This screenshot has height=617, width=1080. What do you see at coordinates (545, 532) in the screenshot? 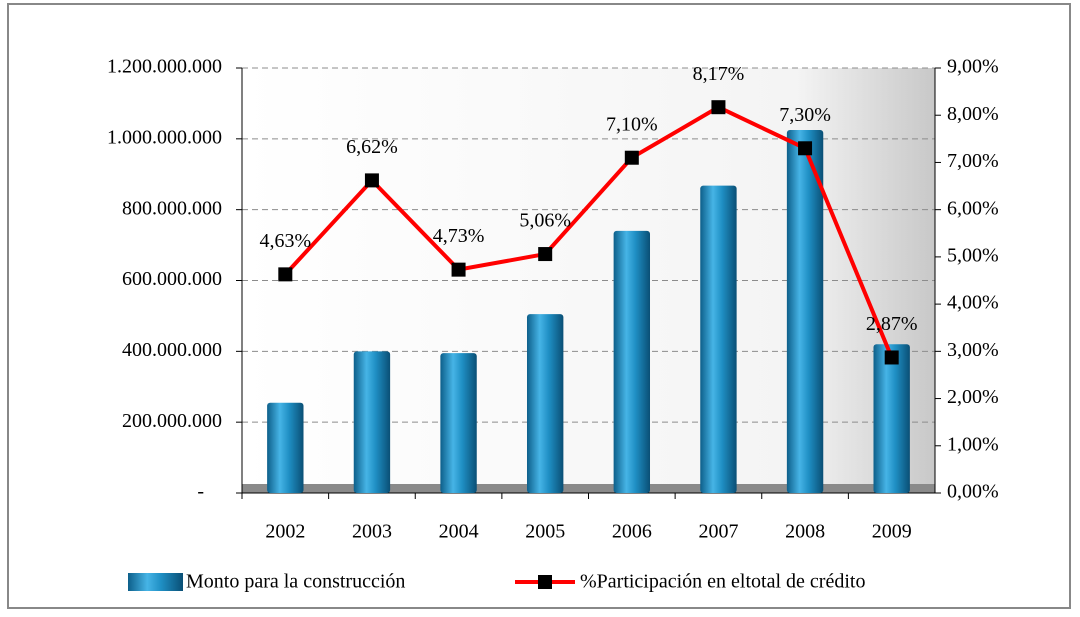
I see `x-tick-label: 2005` at bounding box center [545, 532].